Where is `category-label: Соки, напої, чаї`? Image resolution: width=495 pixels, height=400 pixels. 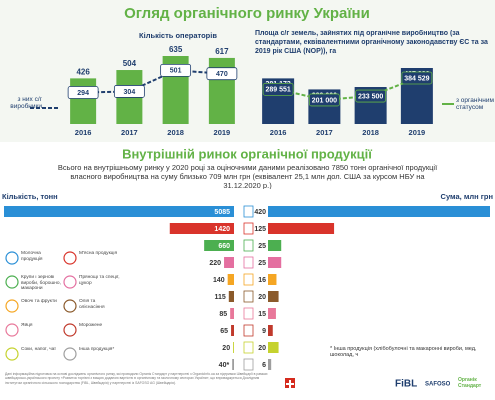
category-label: Соки, напої, чаї is located at coordinates (38, 349).